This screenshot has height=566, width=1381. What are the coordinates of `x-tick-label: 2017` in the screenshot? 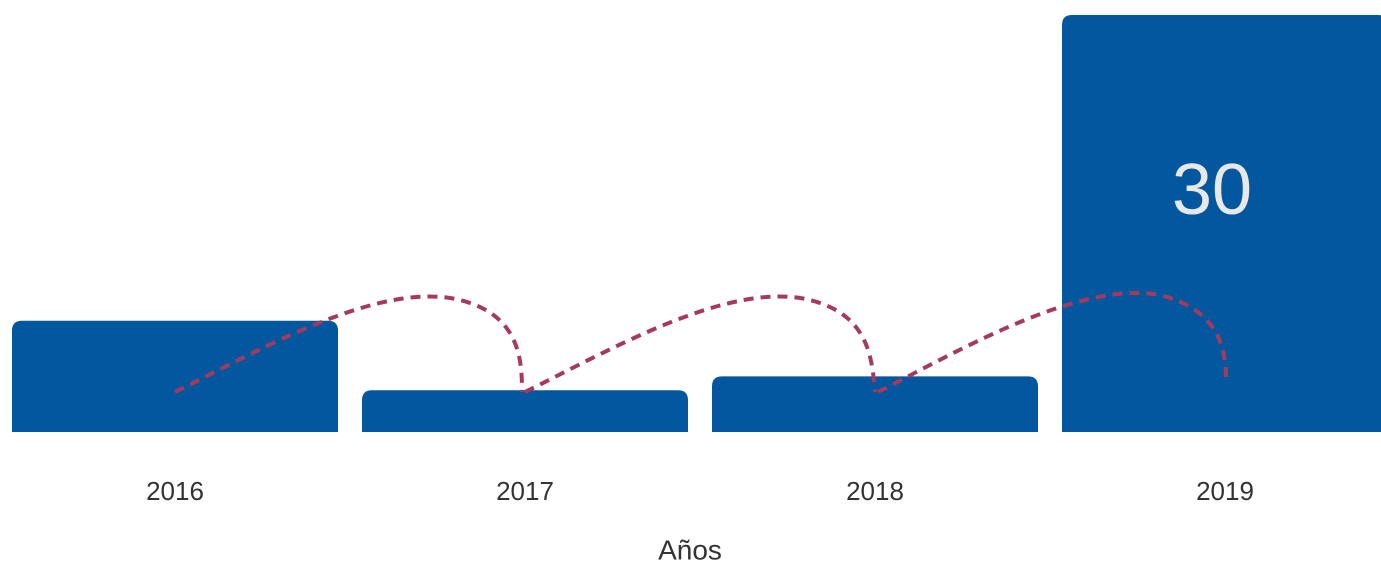 It's located at (525, 491).